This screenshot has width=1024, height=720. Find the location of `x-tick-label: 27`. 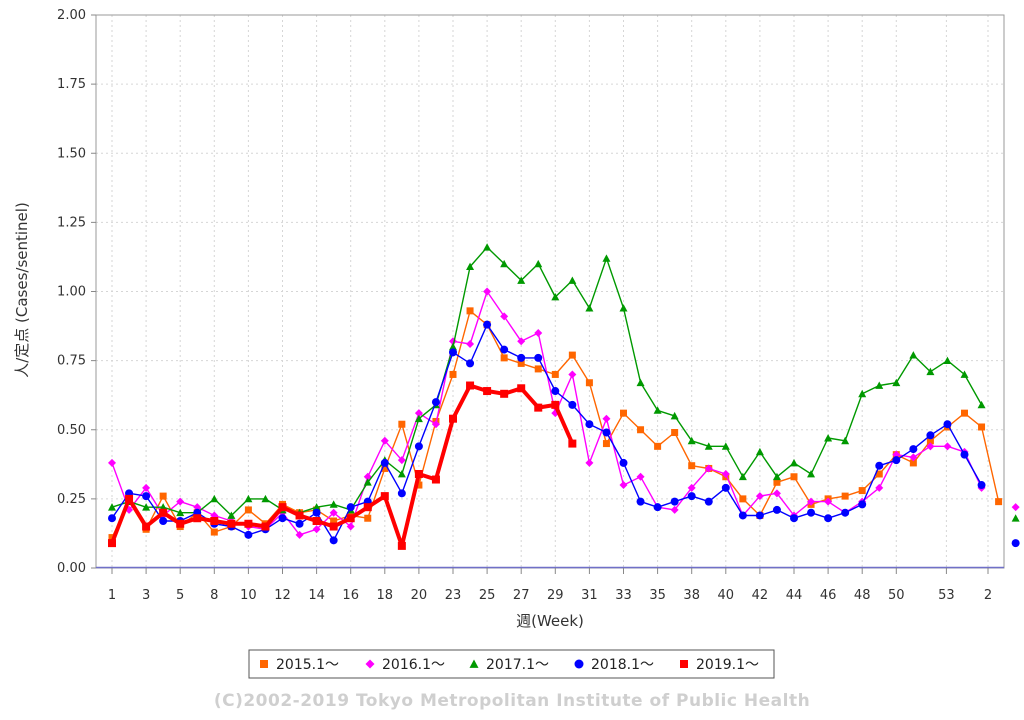

x-tick-label: 27 is located at coordinates (521, 595).